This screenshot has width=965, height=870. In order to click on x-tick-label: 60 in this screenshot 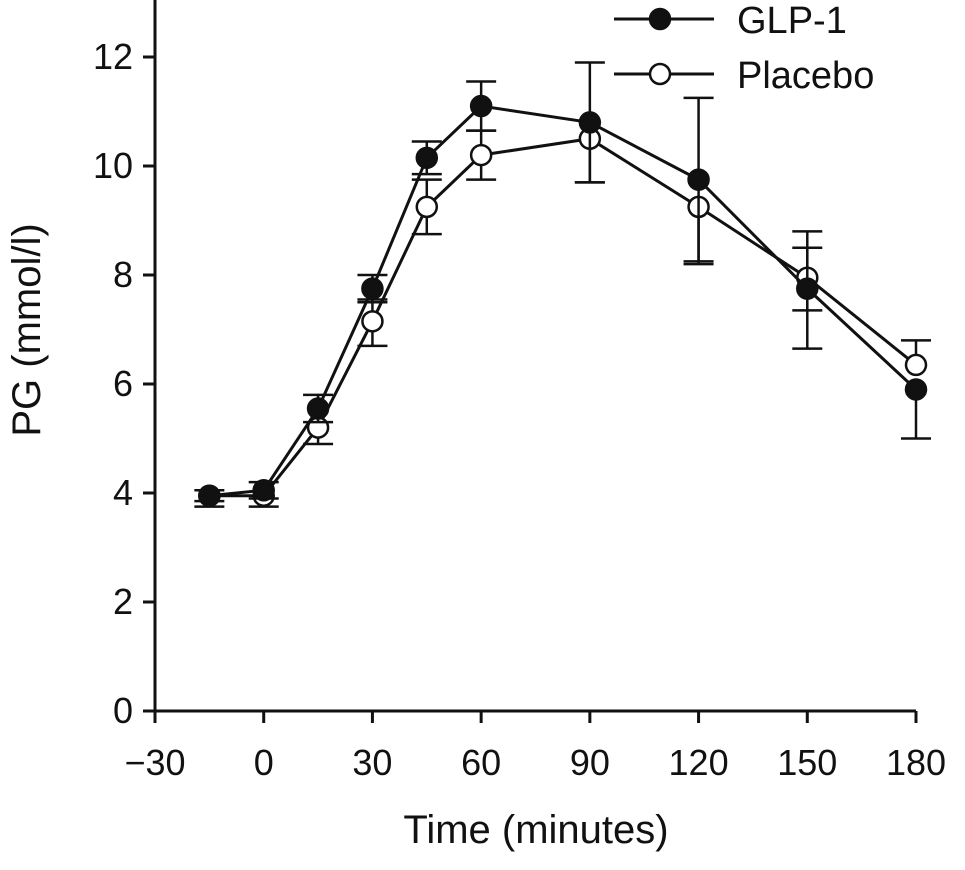, I will do `click(481, 762)`.